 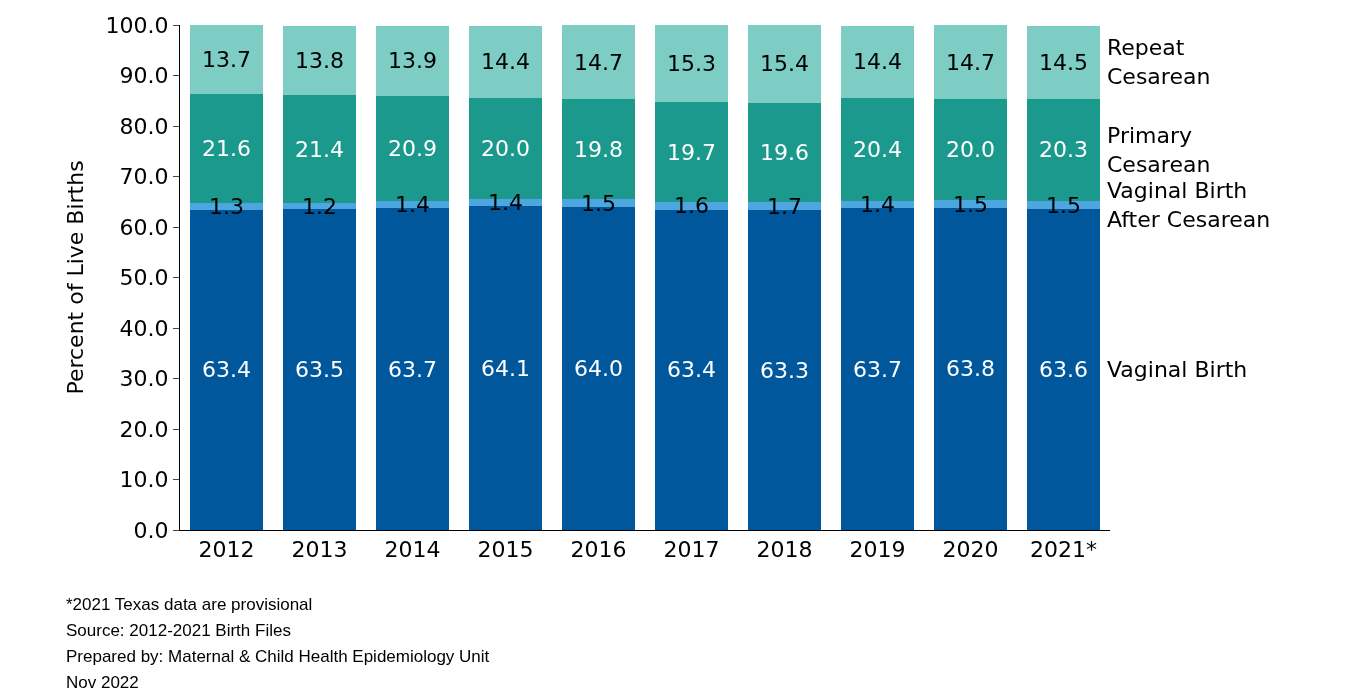 What do you see at coordinates (226, 206) in the screenshot?
I see `data-label: 1.3` at bounding box center [226, 206].